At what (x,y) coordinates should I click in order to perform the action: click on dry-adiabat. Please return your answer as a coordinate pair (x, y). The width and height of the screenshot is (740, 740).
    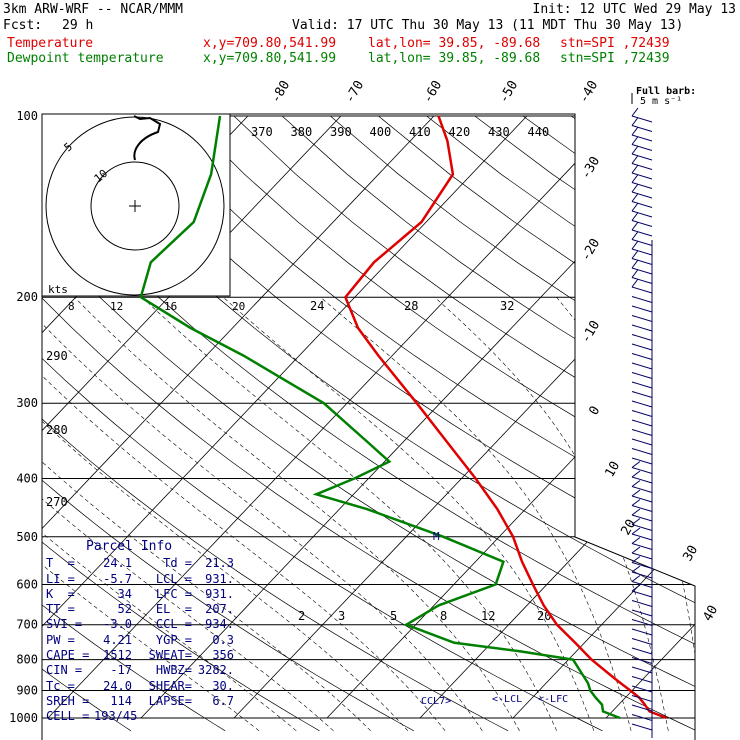
    Looking at the image, I should click on (681, 423).